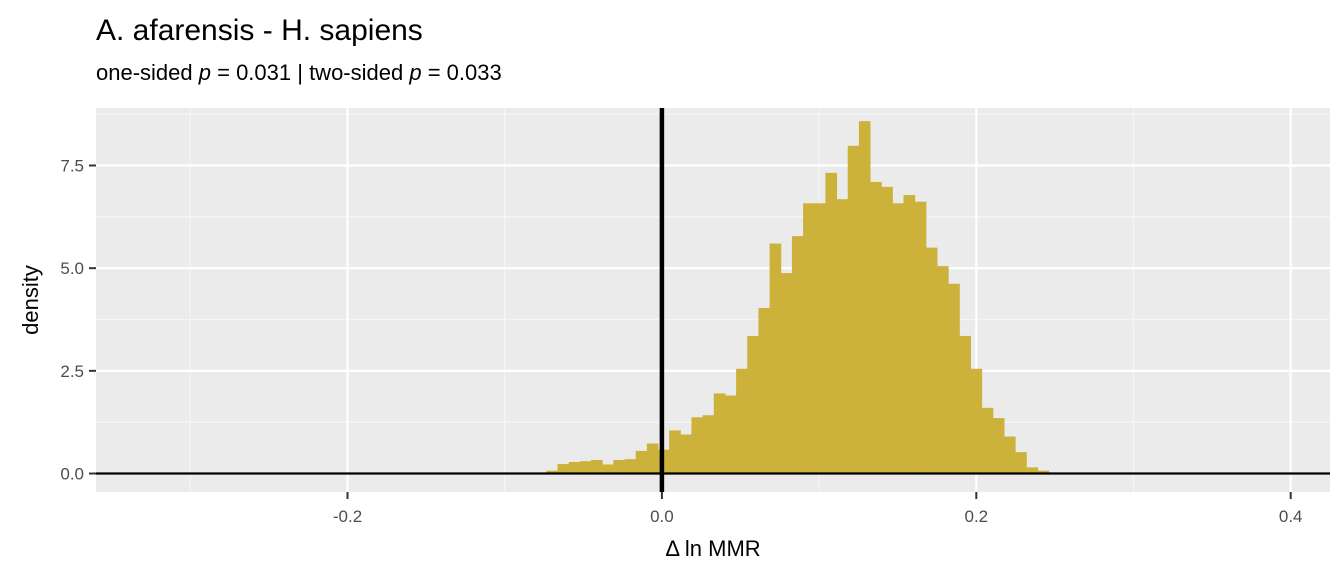  I want to click on x-tick-label: 0.2, so click(976, 516).